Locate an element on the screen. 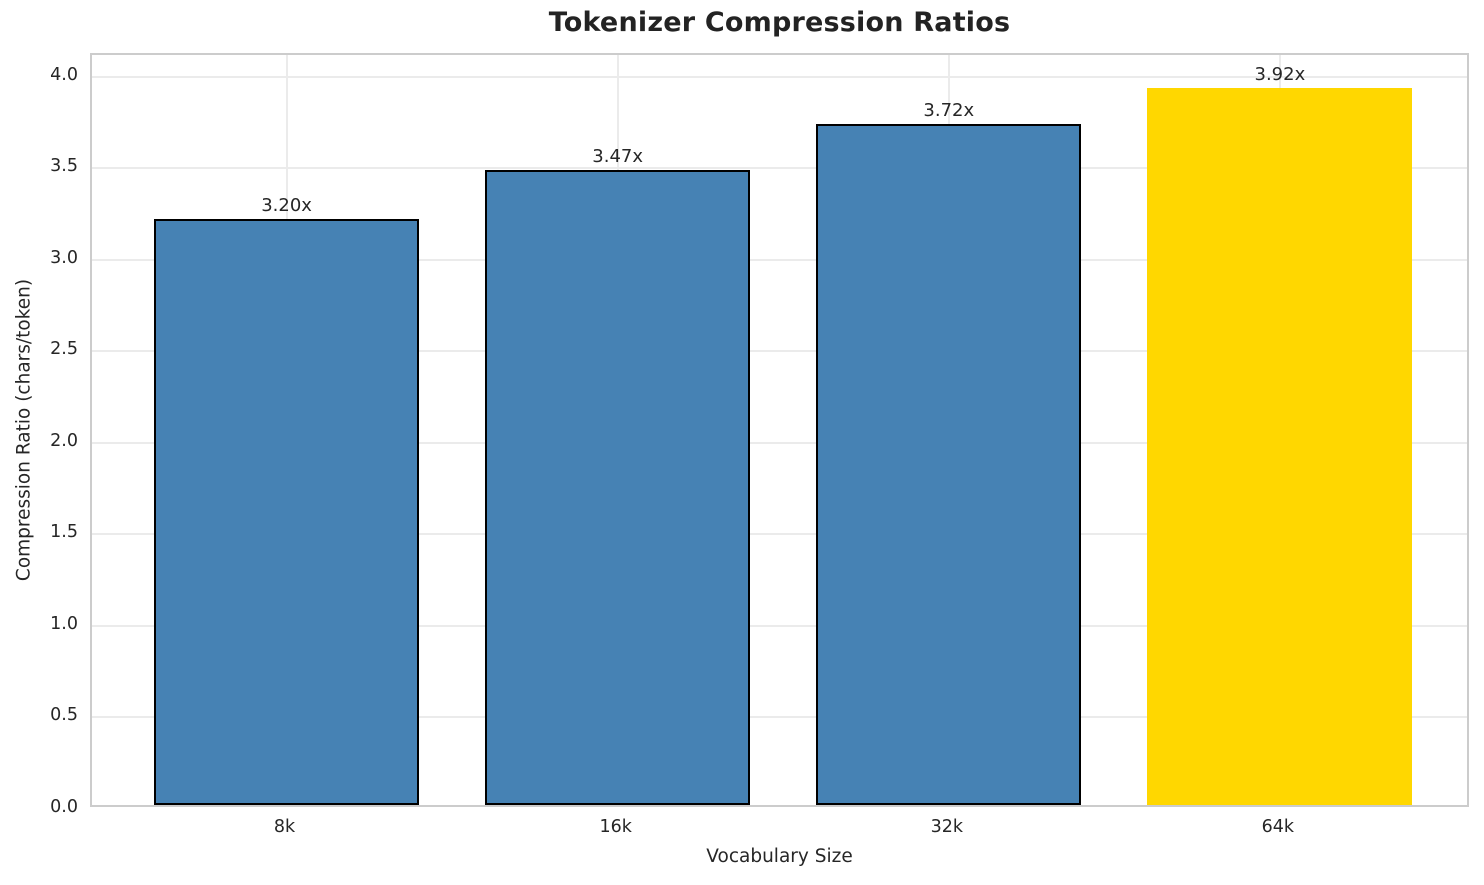  bar-value-label: 3.20x is located at coordinates (286, 206).